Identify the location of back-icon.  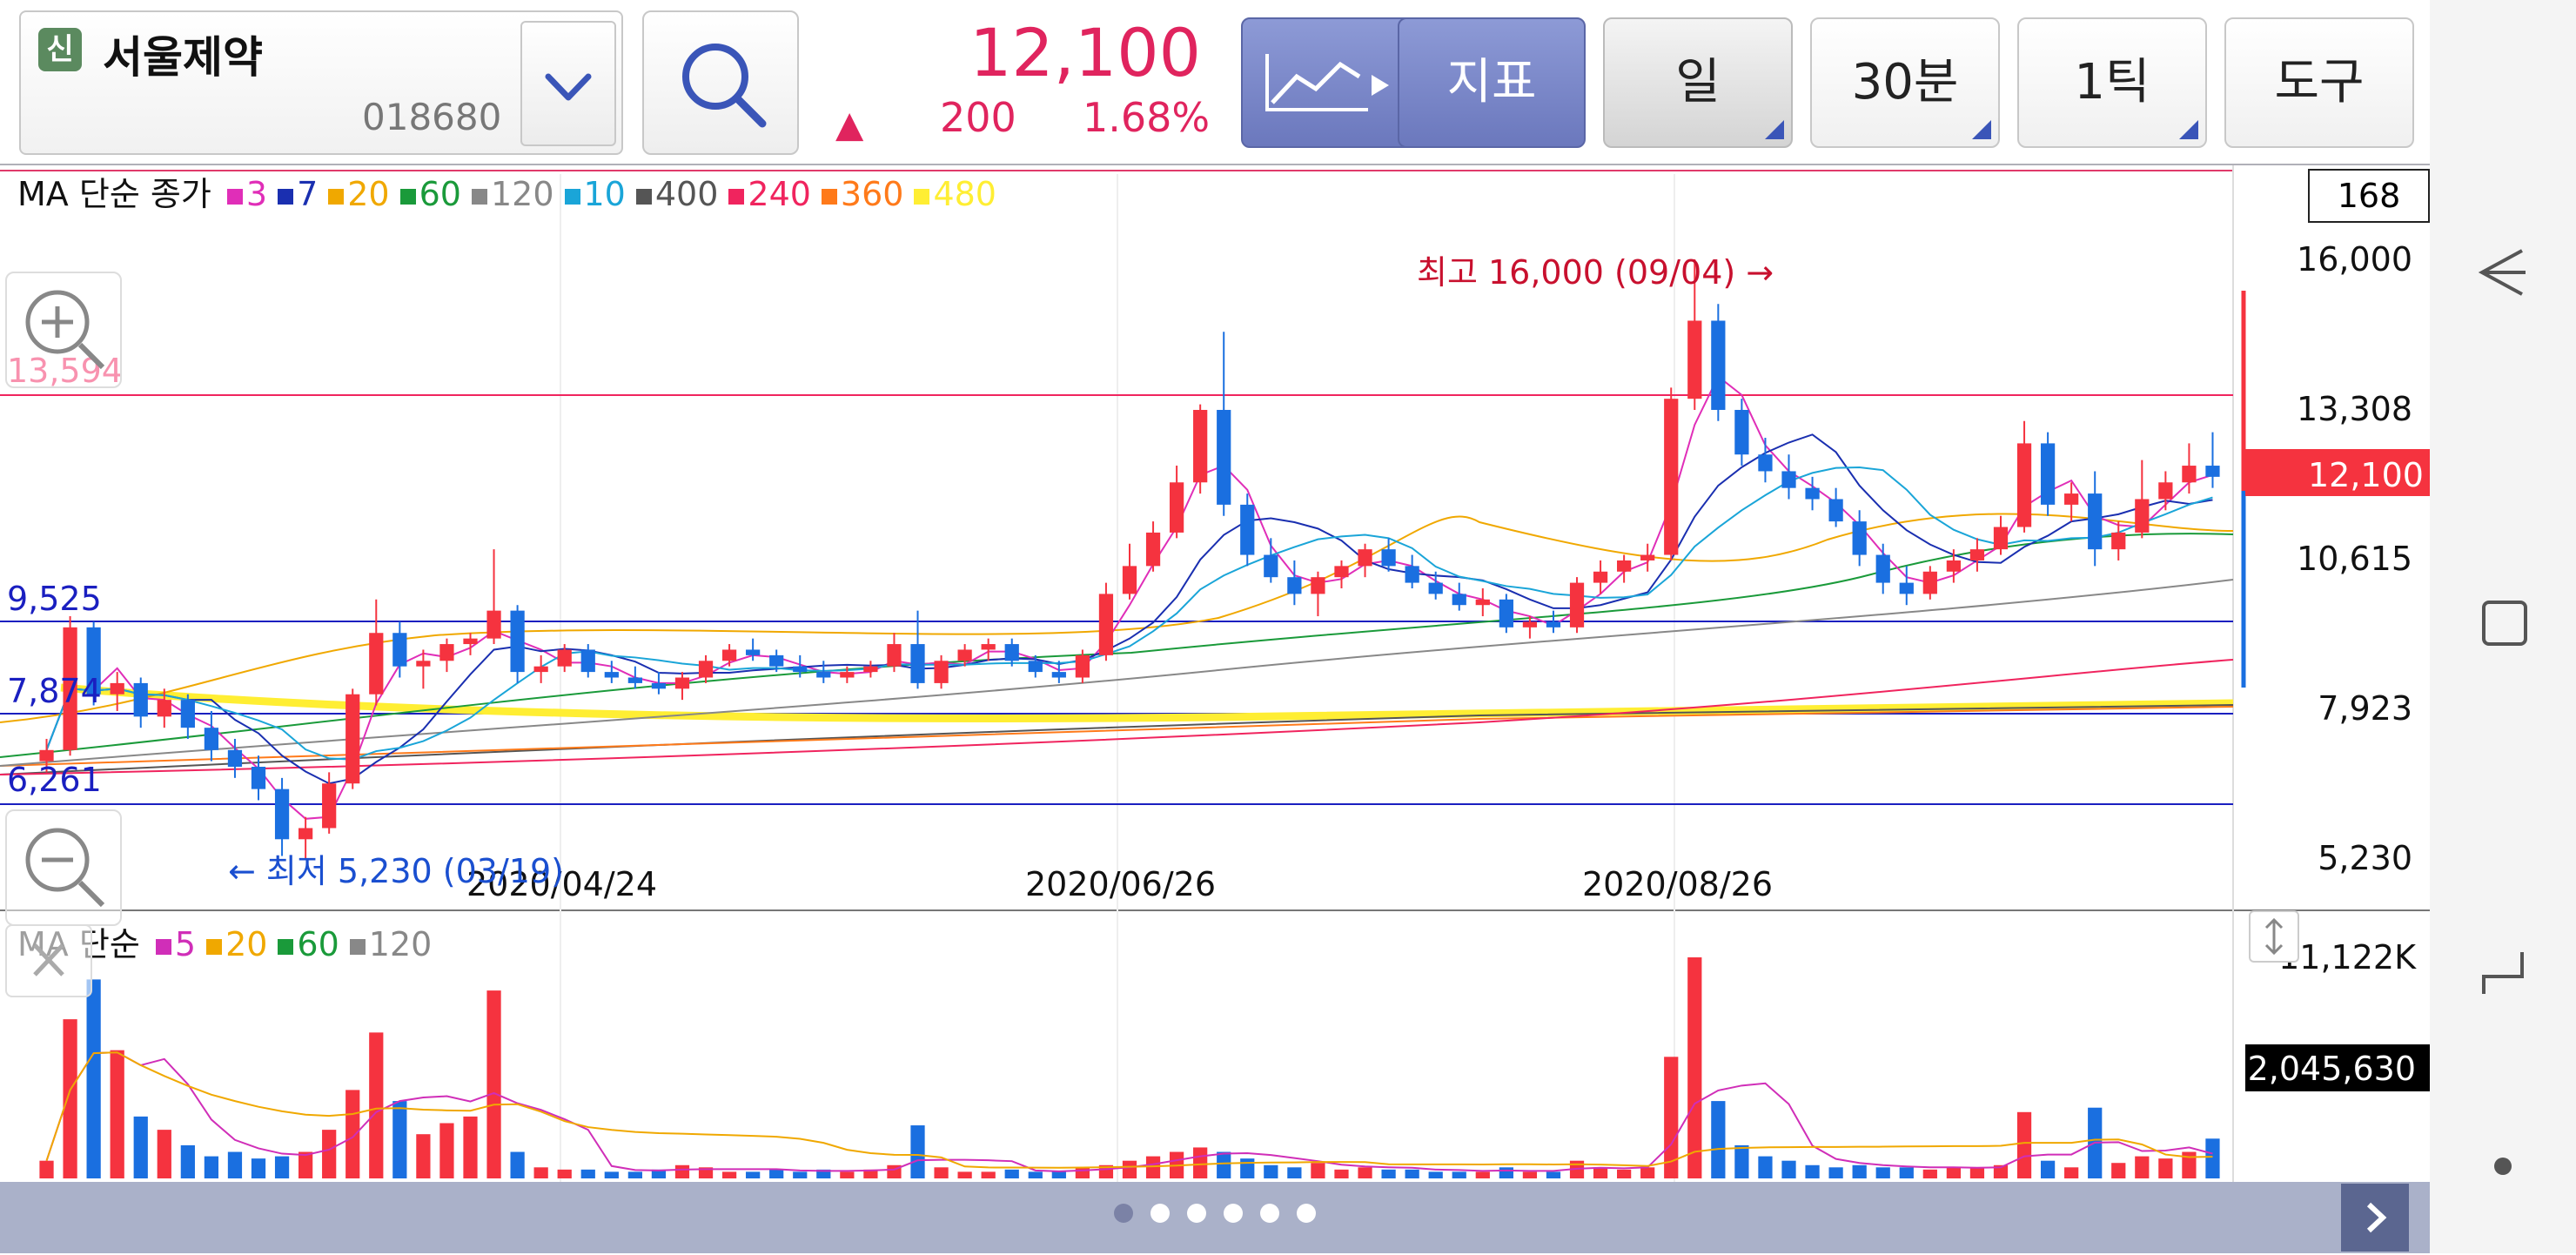
(2504, 272).